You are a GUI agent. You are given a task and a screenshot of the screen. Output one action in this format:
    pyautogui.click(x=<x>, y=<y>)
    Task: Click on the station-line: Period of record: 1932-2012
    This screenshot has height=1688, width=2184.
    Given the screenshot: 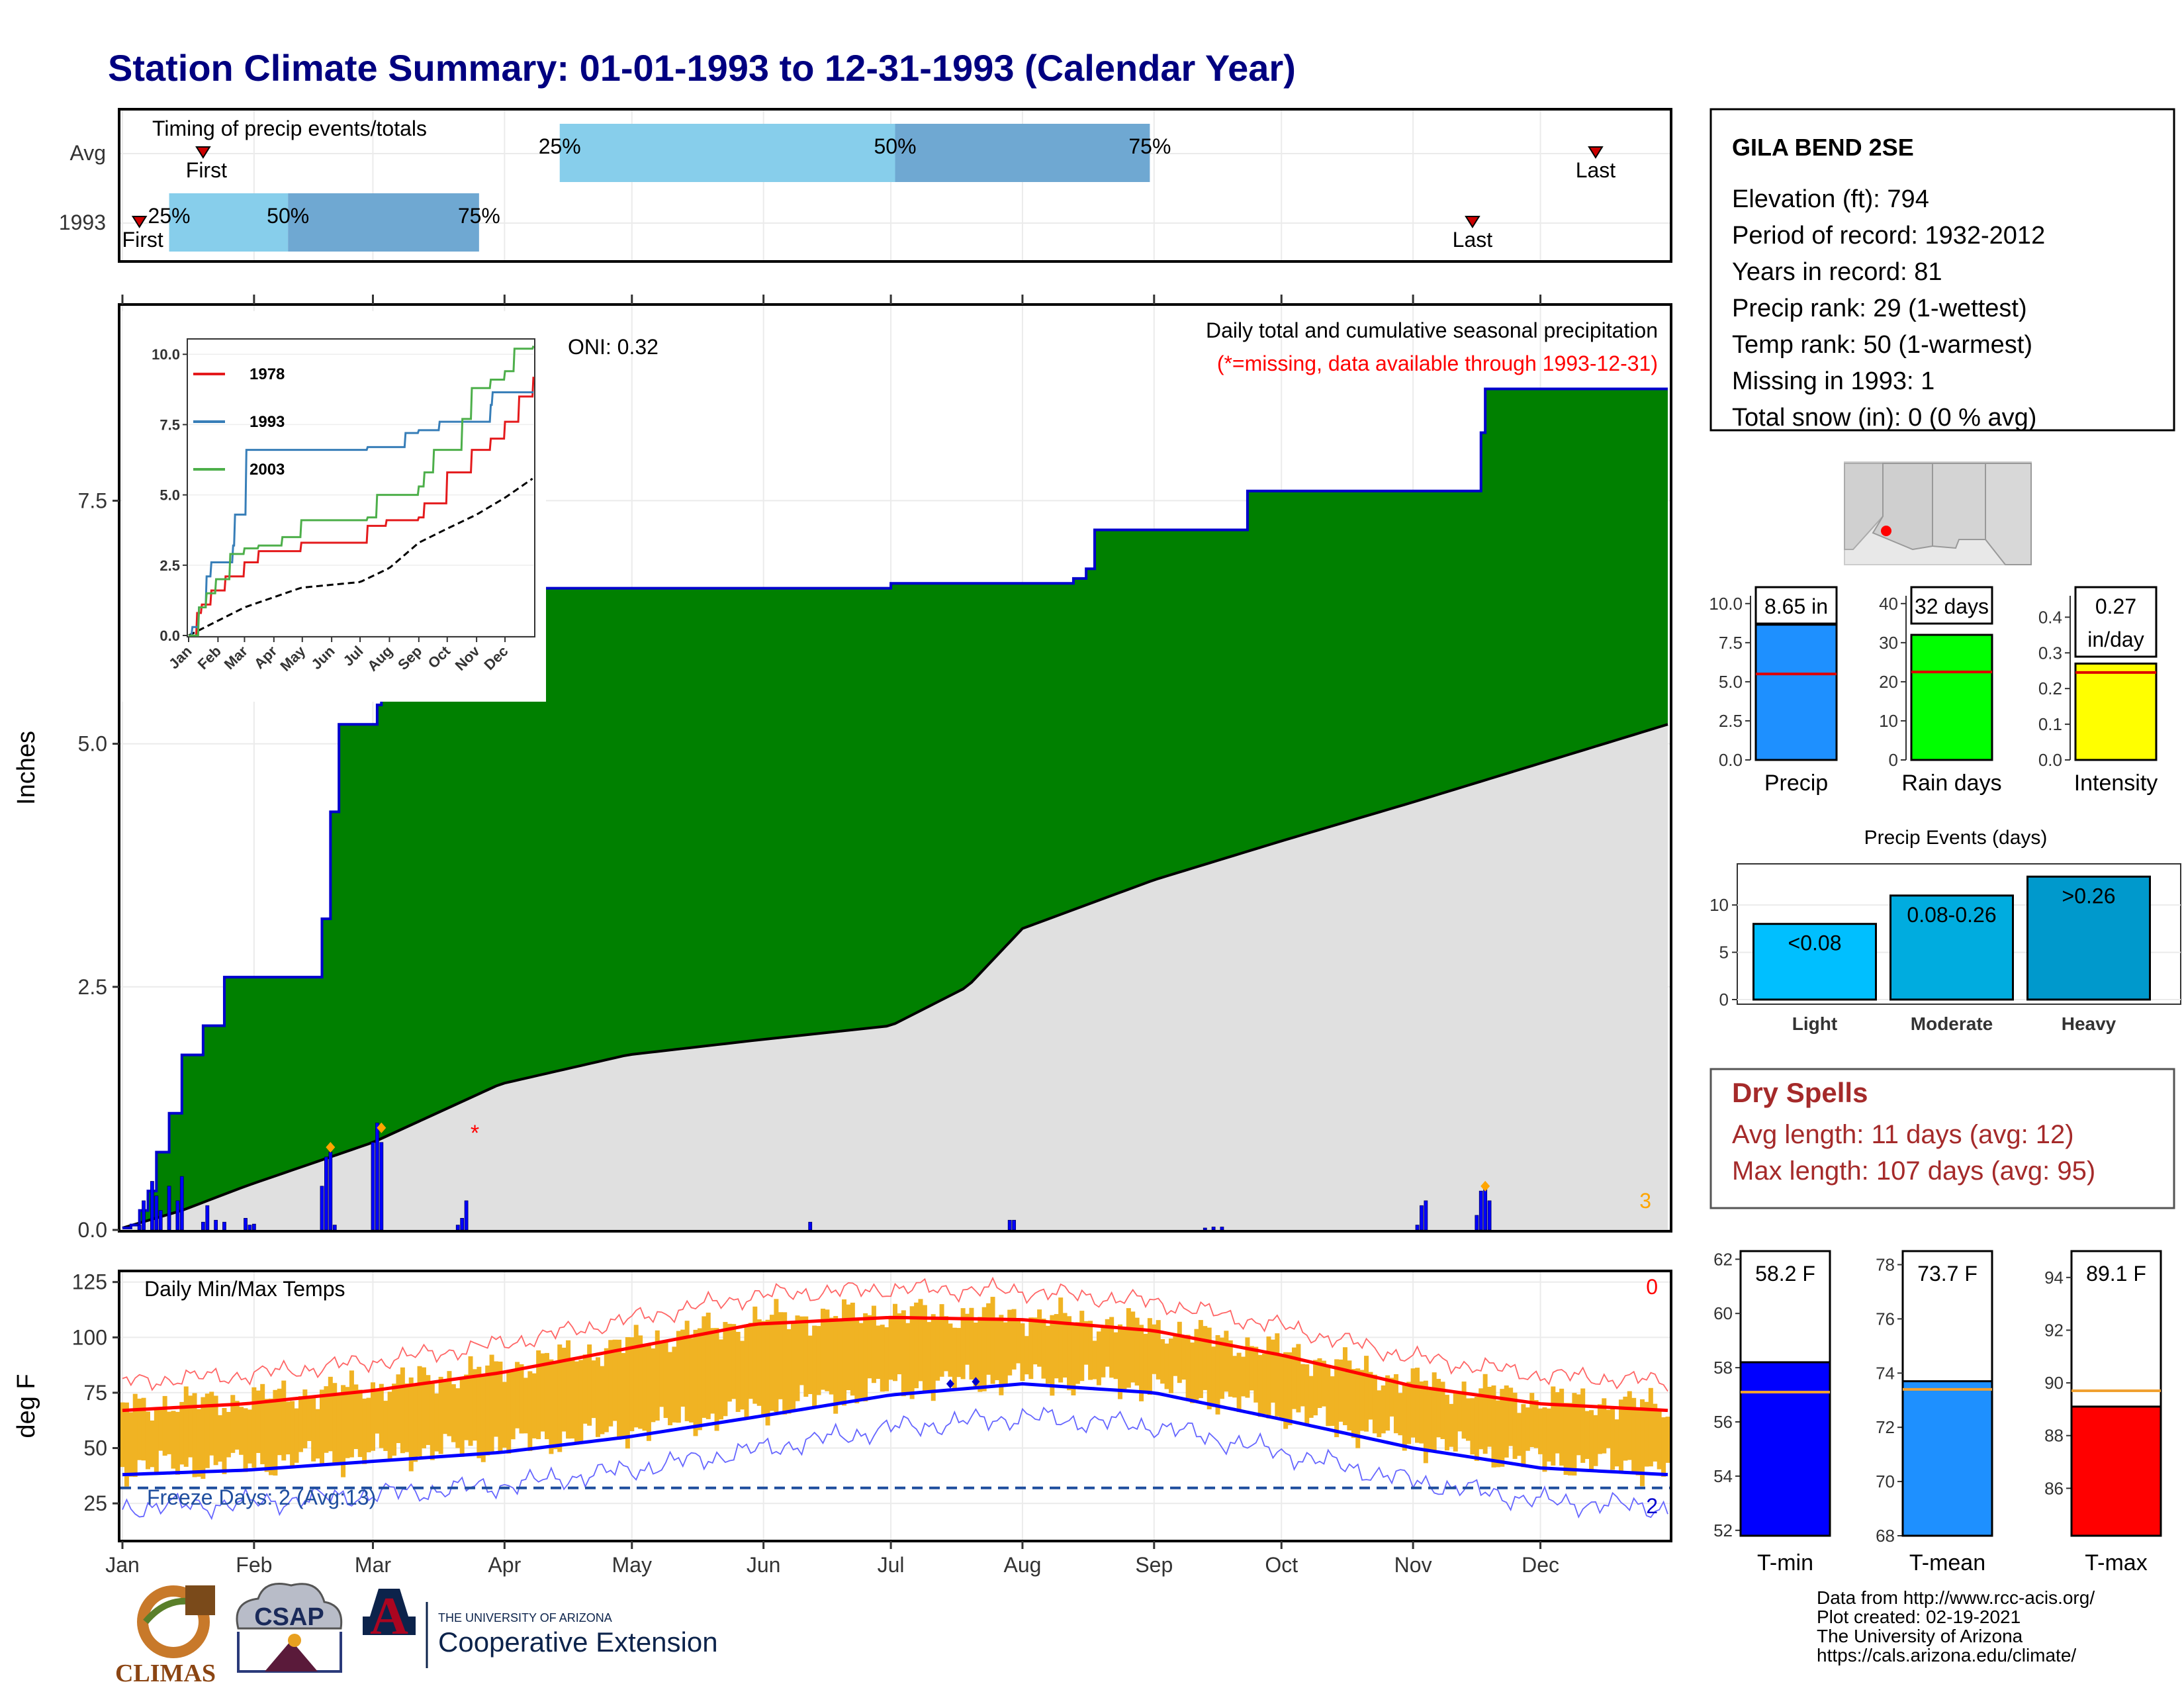 What is the action you would take?
    pyautogui.click(x=1888, y=236)
    